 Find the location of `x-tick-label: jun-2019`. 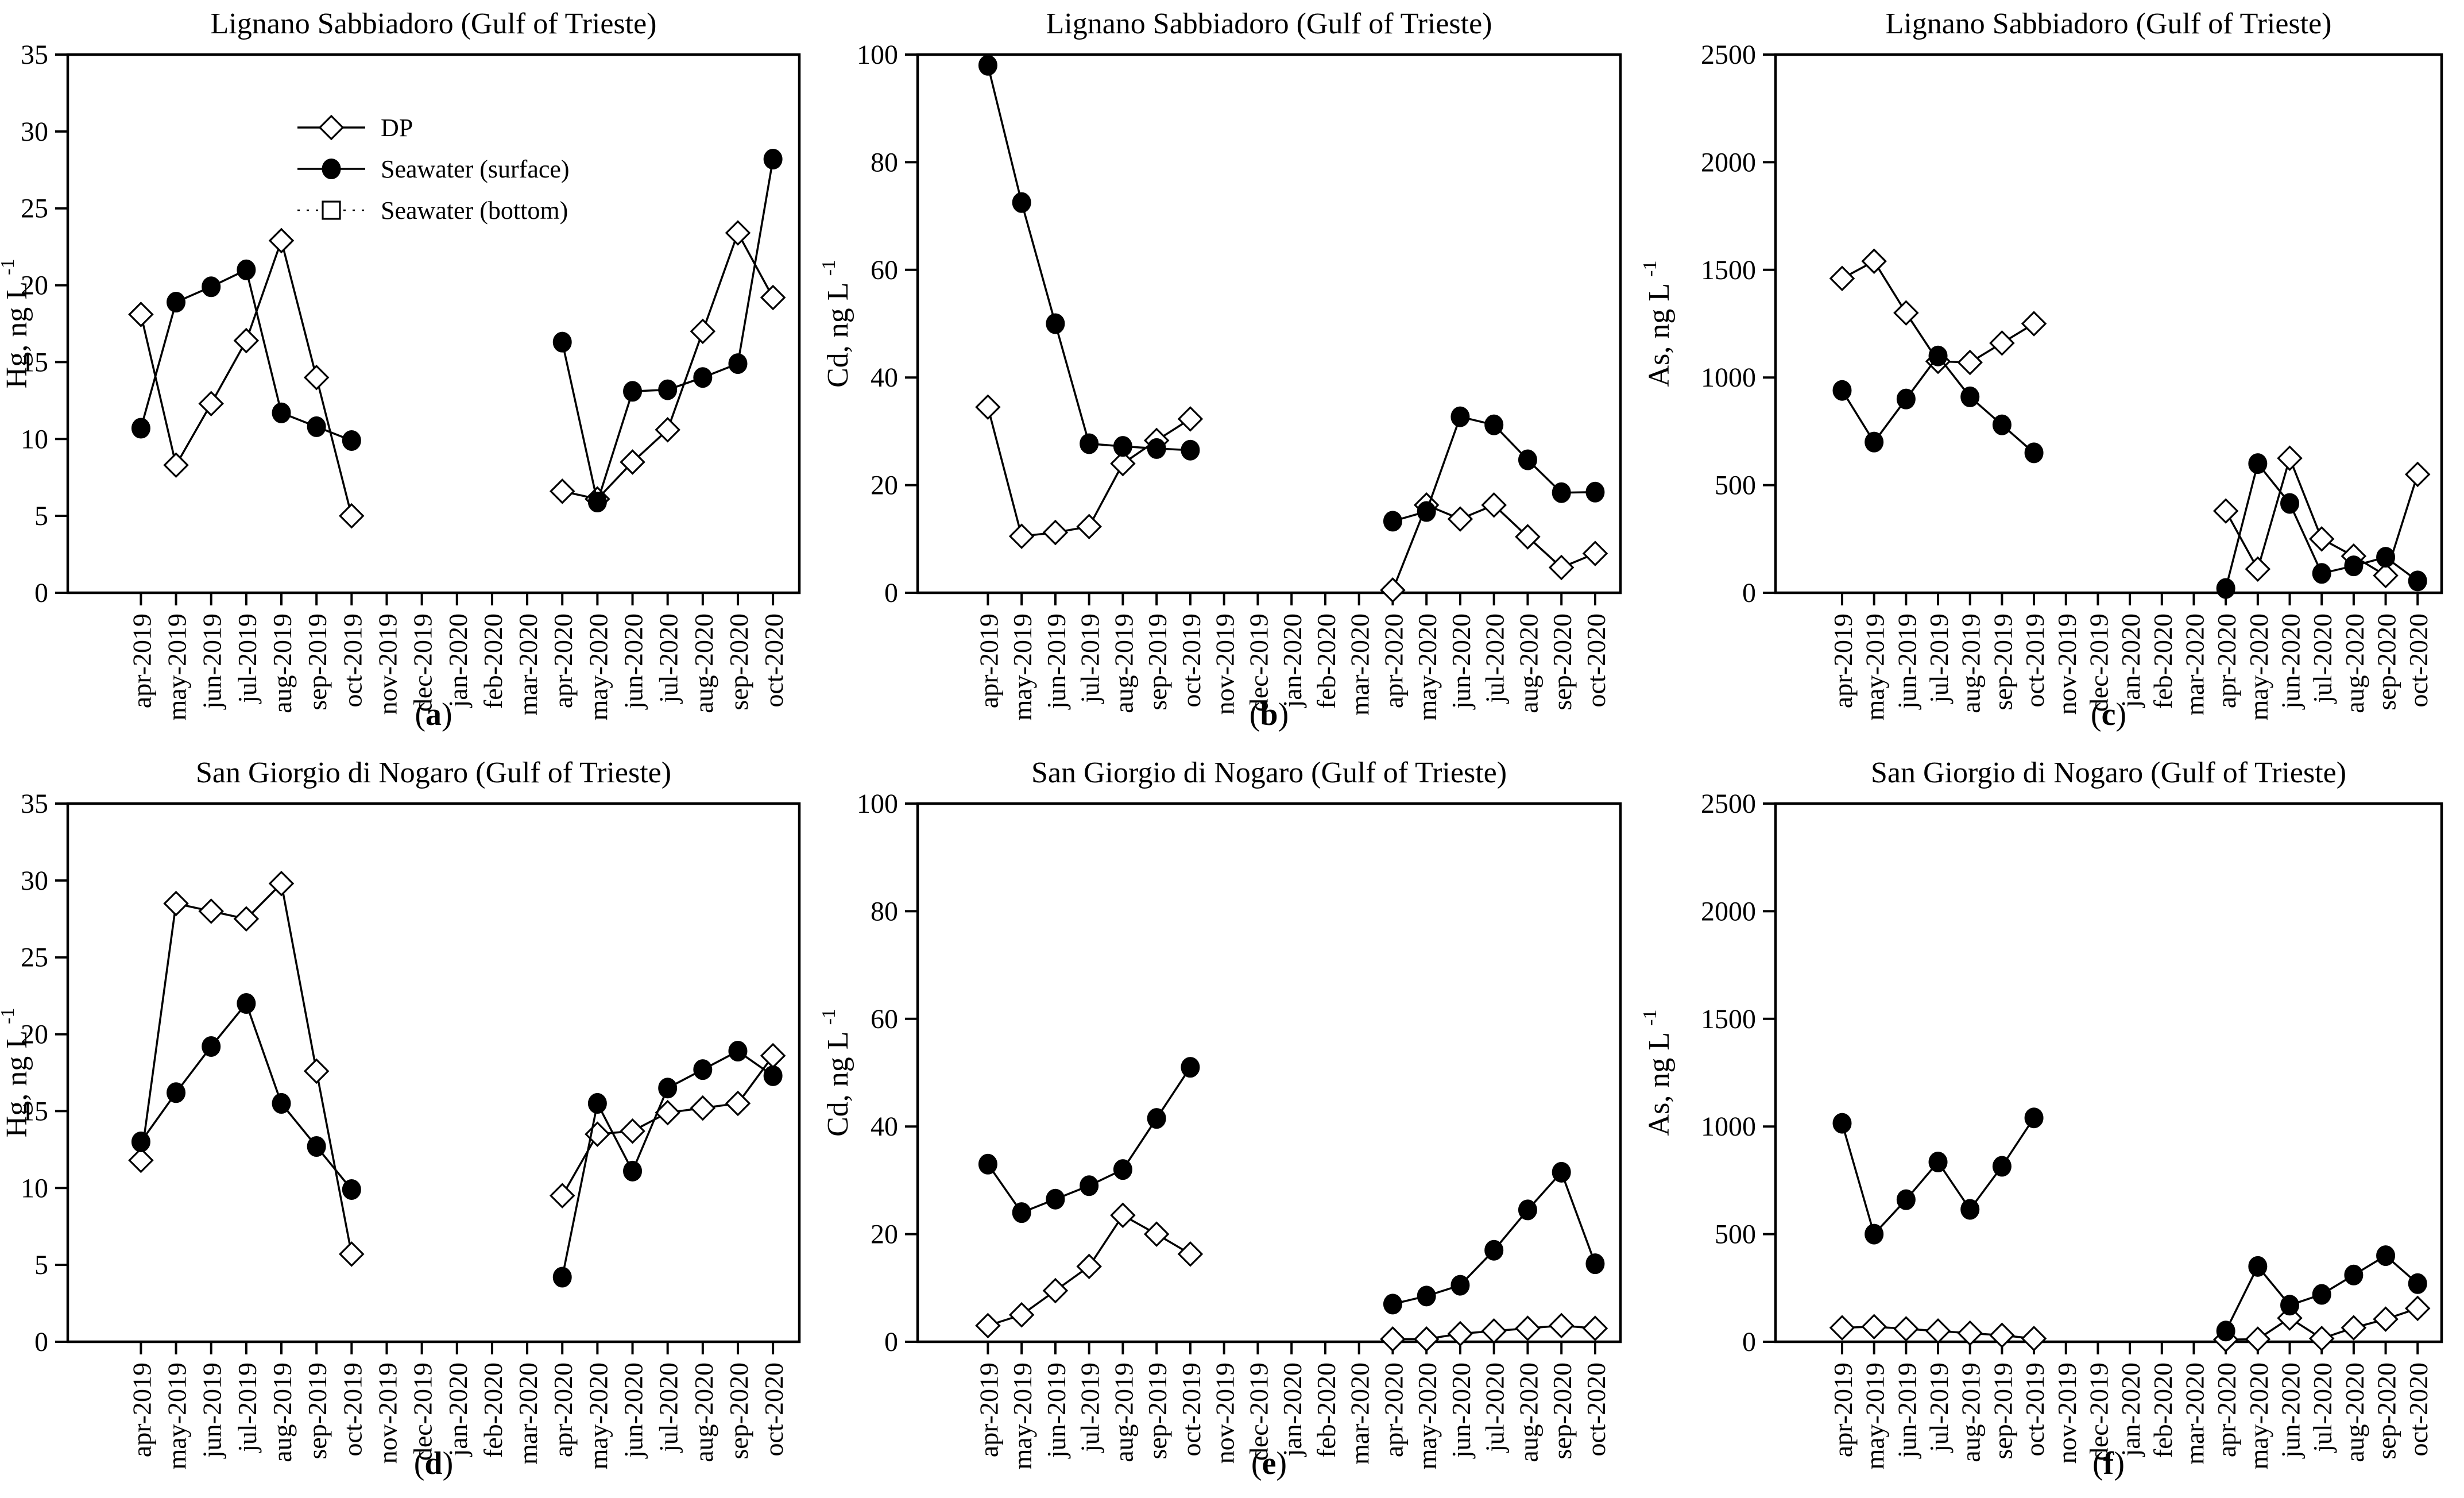

x-tick-label: jun-2019 is located at coordinates (1056, 1410).